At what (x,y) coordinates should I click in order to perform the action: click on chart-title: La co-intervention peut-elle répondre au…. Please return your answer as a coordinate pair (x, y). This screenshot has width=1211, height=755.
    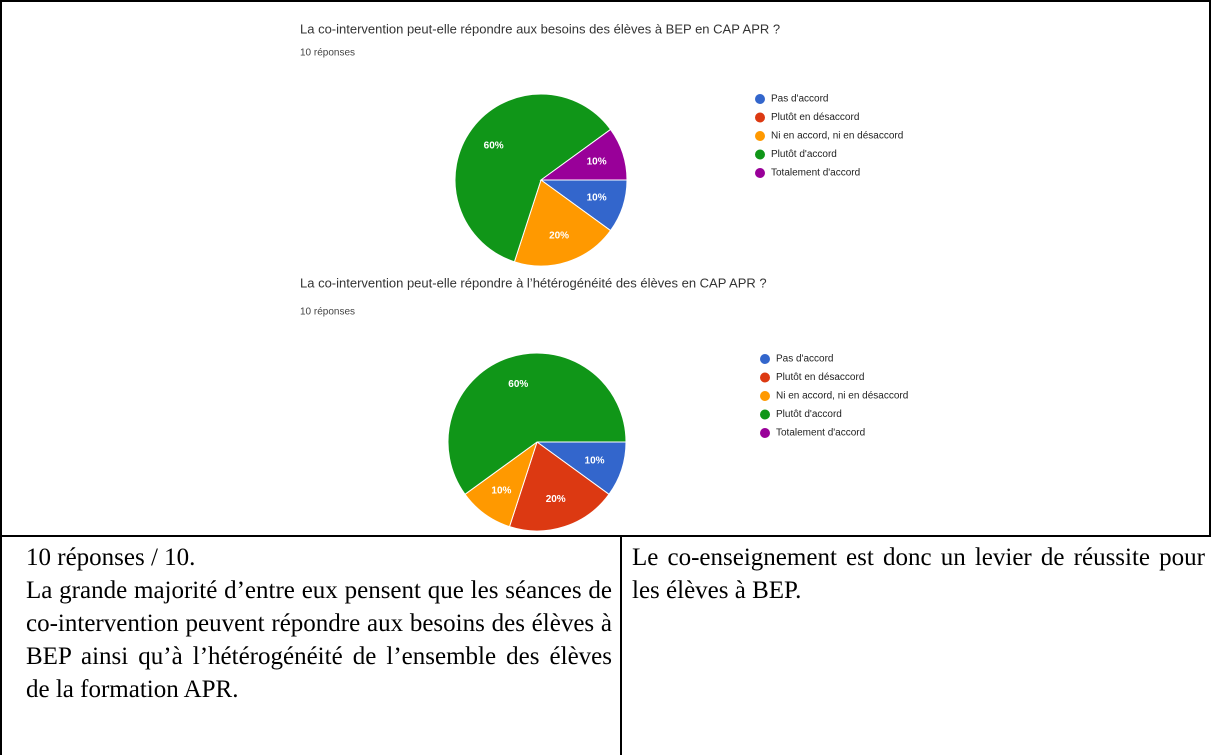
    Looking at the image, I should click on (540, 28).